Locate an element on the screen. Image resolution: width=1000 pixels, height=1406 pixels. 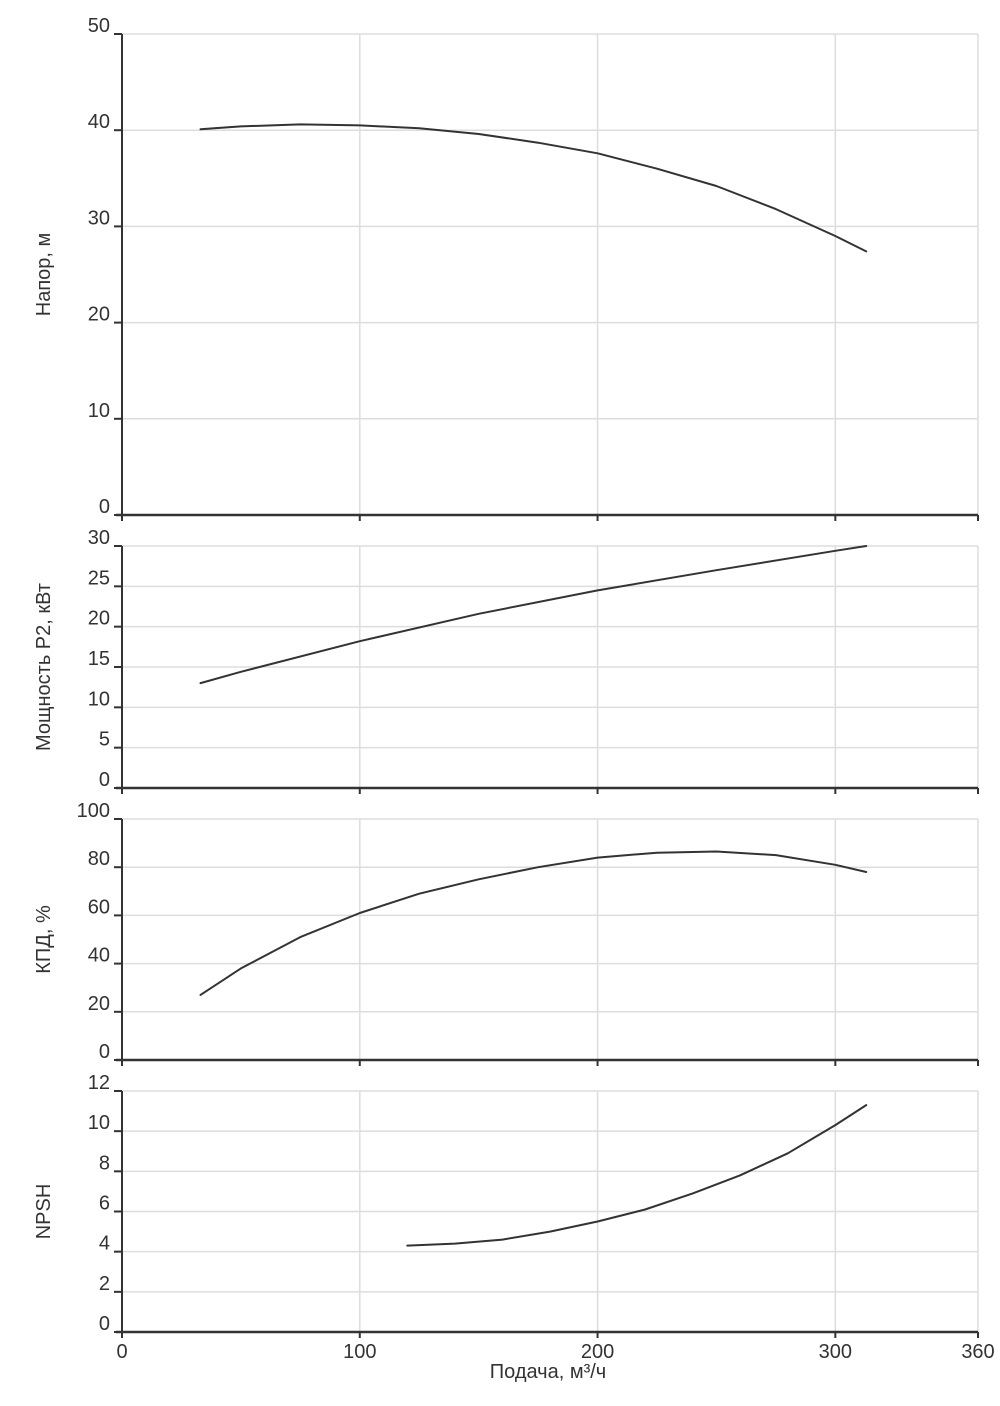
y-axis-title-npsh: NPSH is located at coordinates (44, 1212).